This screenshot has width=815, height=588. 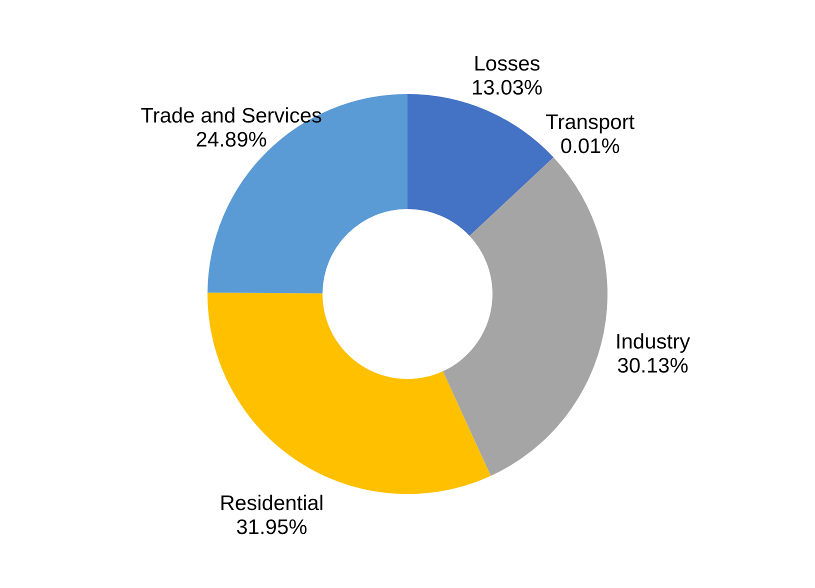 I want to click on slice-label: Trade and Services, so click(x=231, y=116).